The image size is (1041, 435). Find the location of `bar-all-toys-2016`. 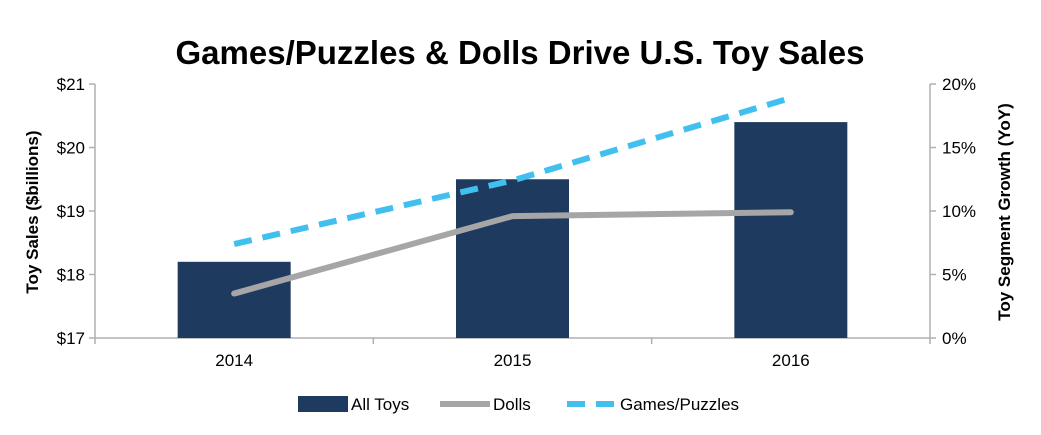

bar-all-toys-2016 is located at coordinates (791, 230).